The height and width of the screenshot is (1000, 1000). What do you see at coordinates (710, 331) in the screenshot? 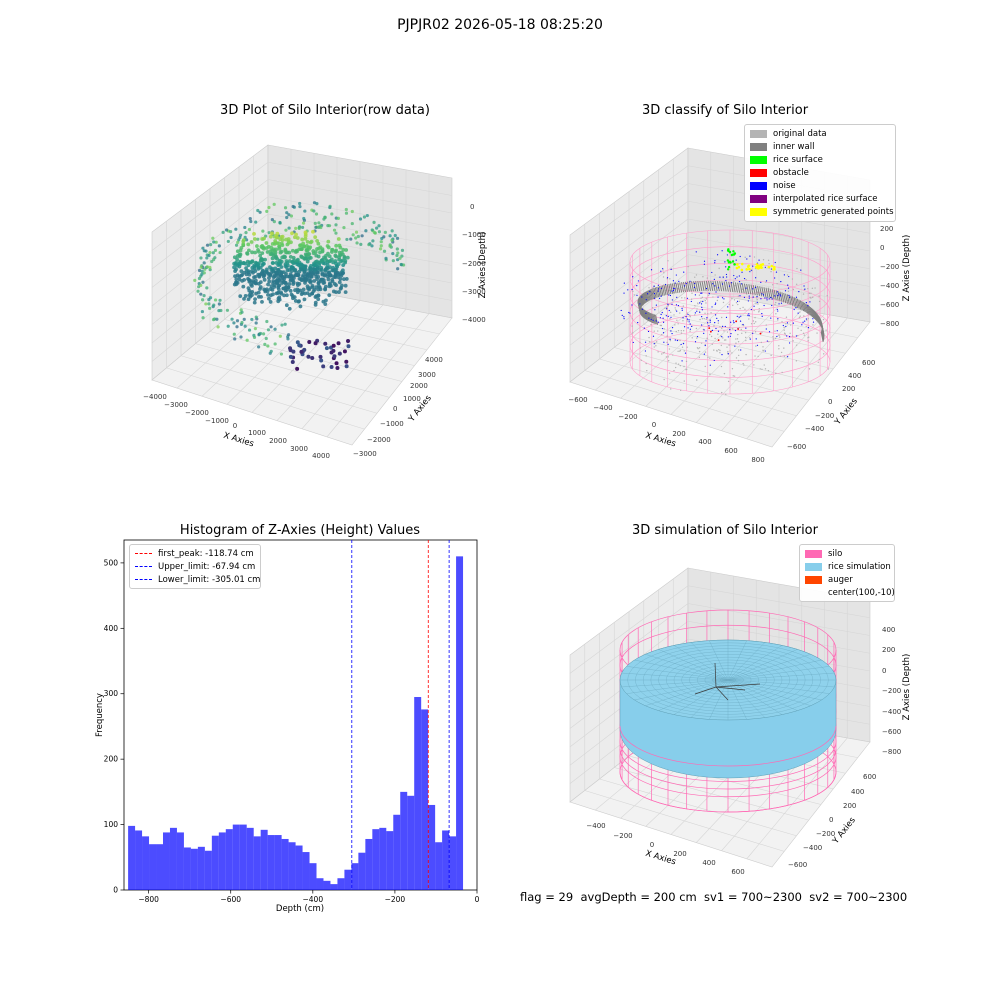
I see `obstacle-point` at bounding box center [710, 331].